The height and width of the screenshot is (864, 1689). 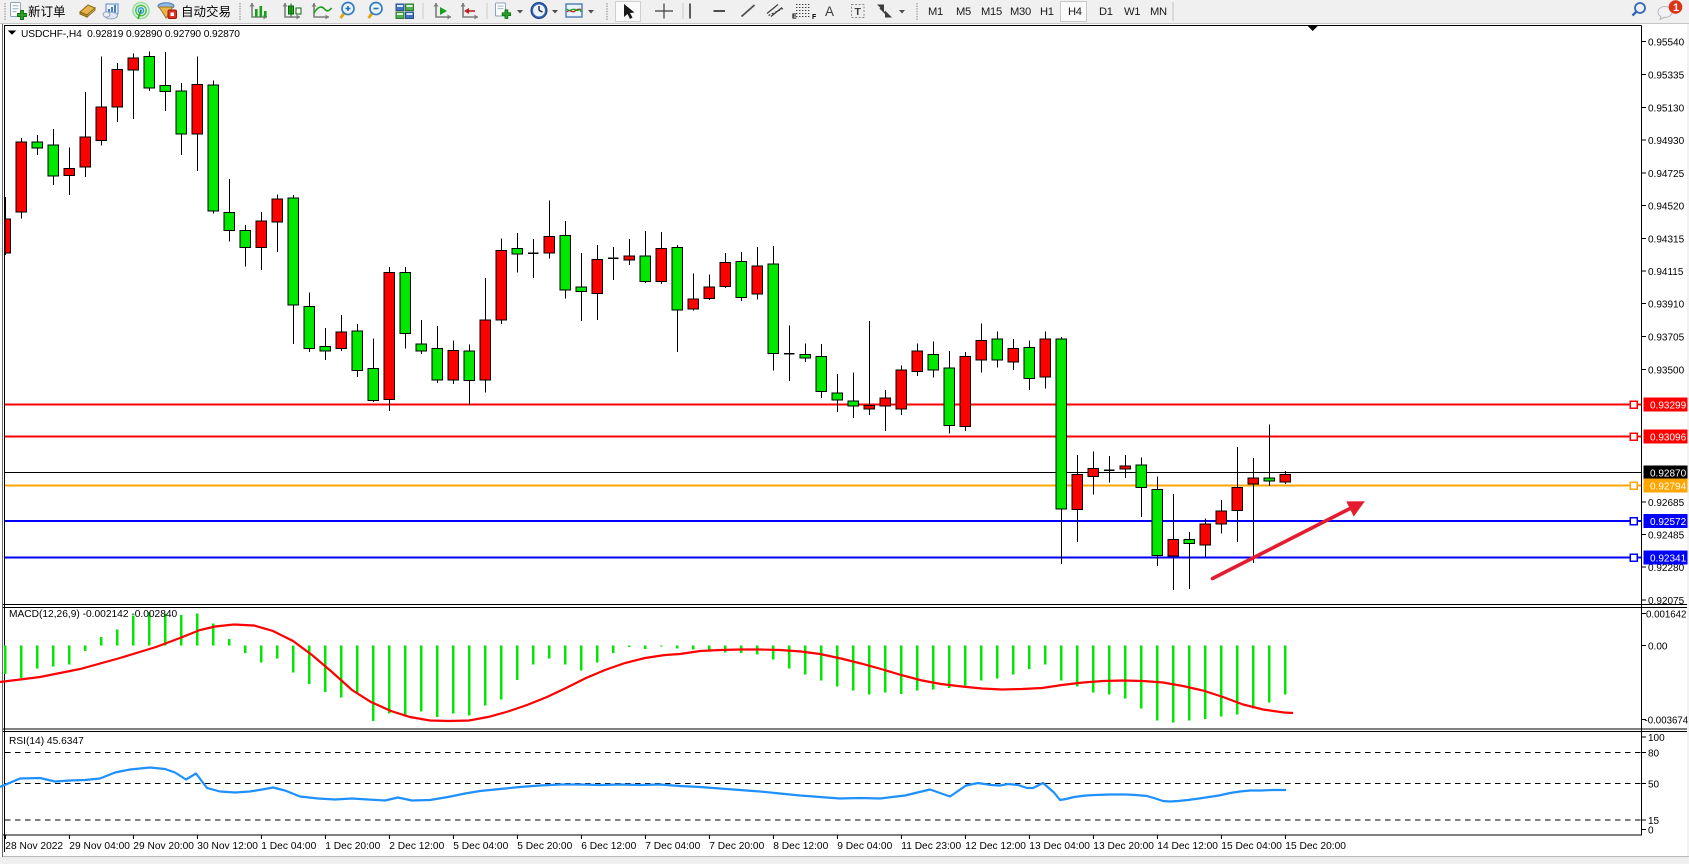 I want to click on svg-text: 0.93705, so click(x=1666, y=338).